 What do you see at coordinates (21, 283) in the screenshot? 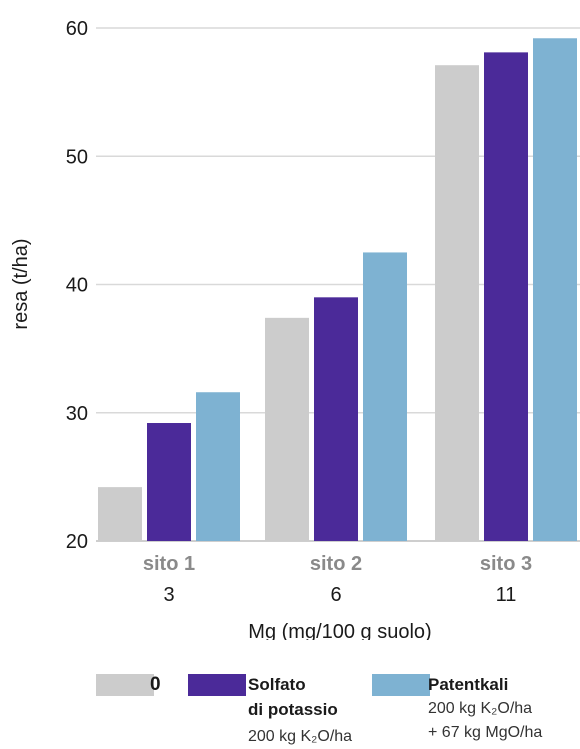
I see `y-axis-label: resa (t/ha)` at bounding box center [21, 283].